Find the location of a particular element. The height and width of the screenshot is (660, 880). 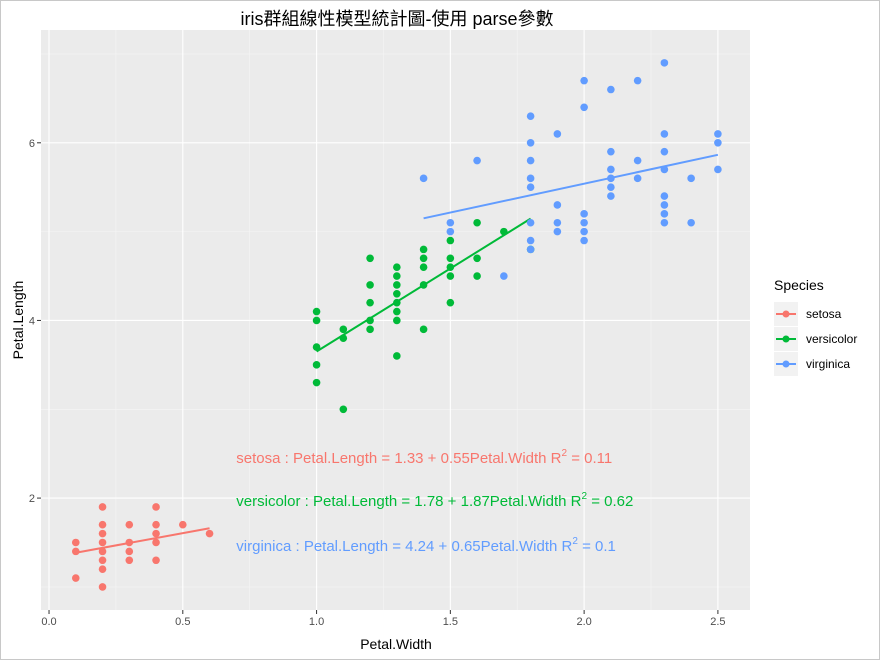

legend-label-setosa: setosa is located at coordinates (824, 314).